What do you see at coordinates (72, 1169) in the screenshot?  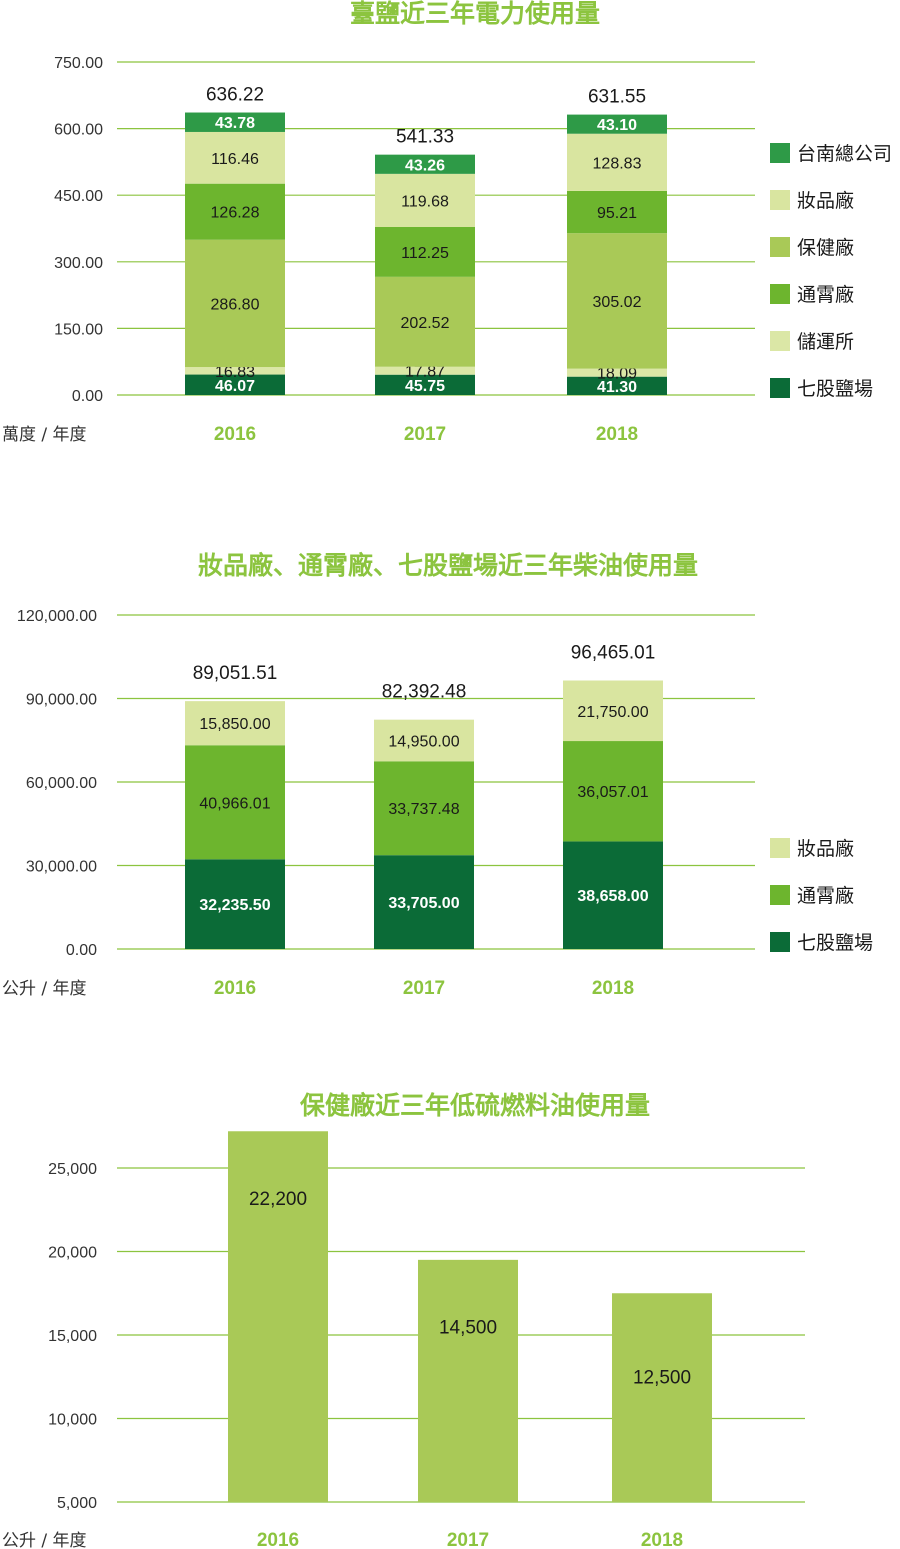 I see `y-tick-label: 25,000` at bounding box center [72, 1169].